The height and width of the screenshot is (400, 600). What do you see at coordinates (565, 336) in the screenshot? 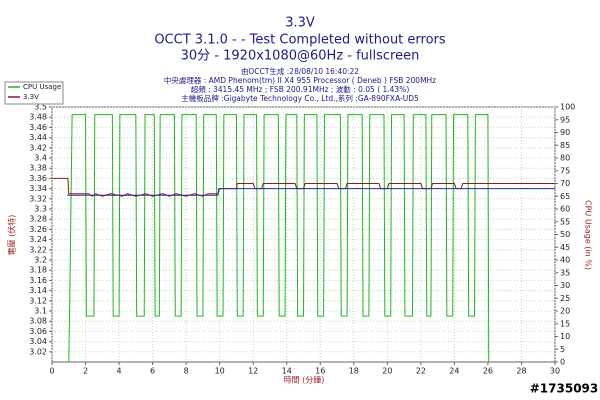
I see `y2-tick-label: 10` at bounding box center [565, 336].